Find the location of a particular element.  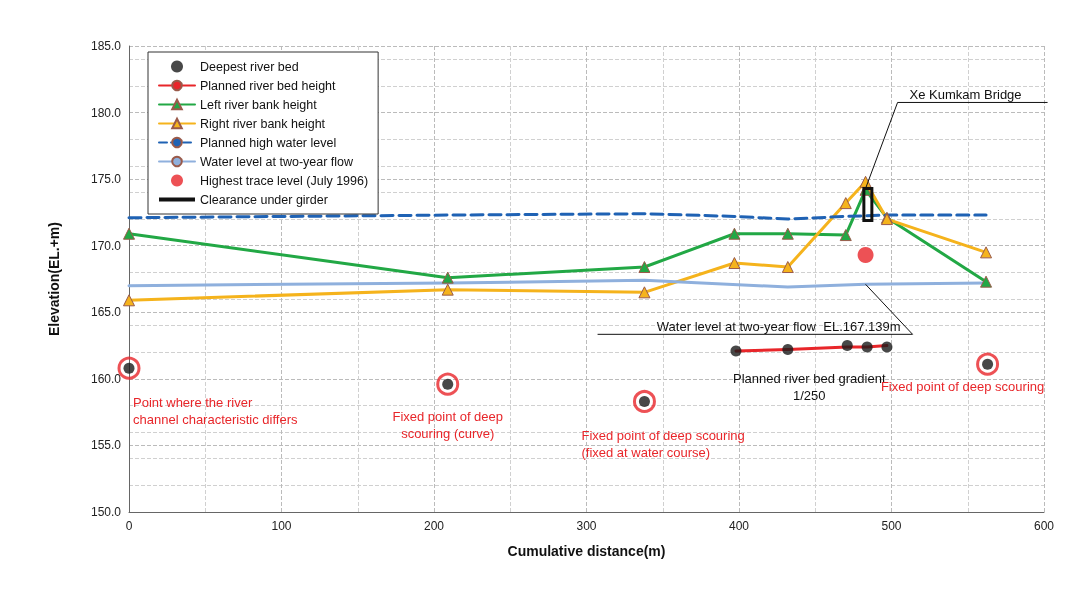

legend-label: Water level at two-year flow is located at coordinates (277, 161).